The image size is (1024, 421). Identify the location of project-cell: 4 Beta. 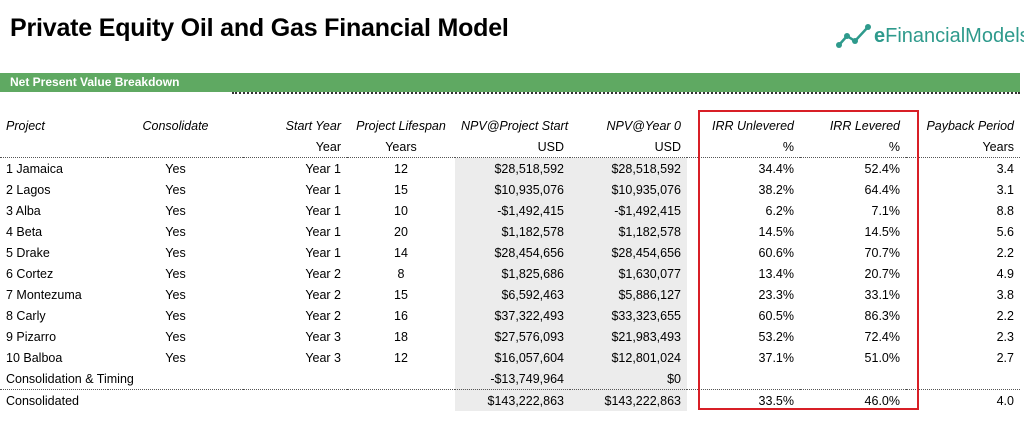
(24, 231).